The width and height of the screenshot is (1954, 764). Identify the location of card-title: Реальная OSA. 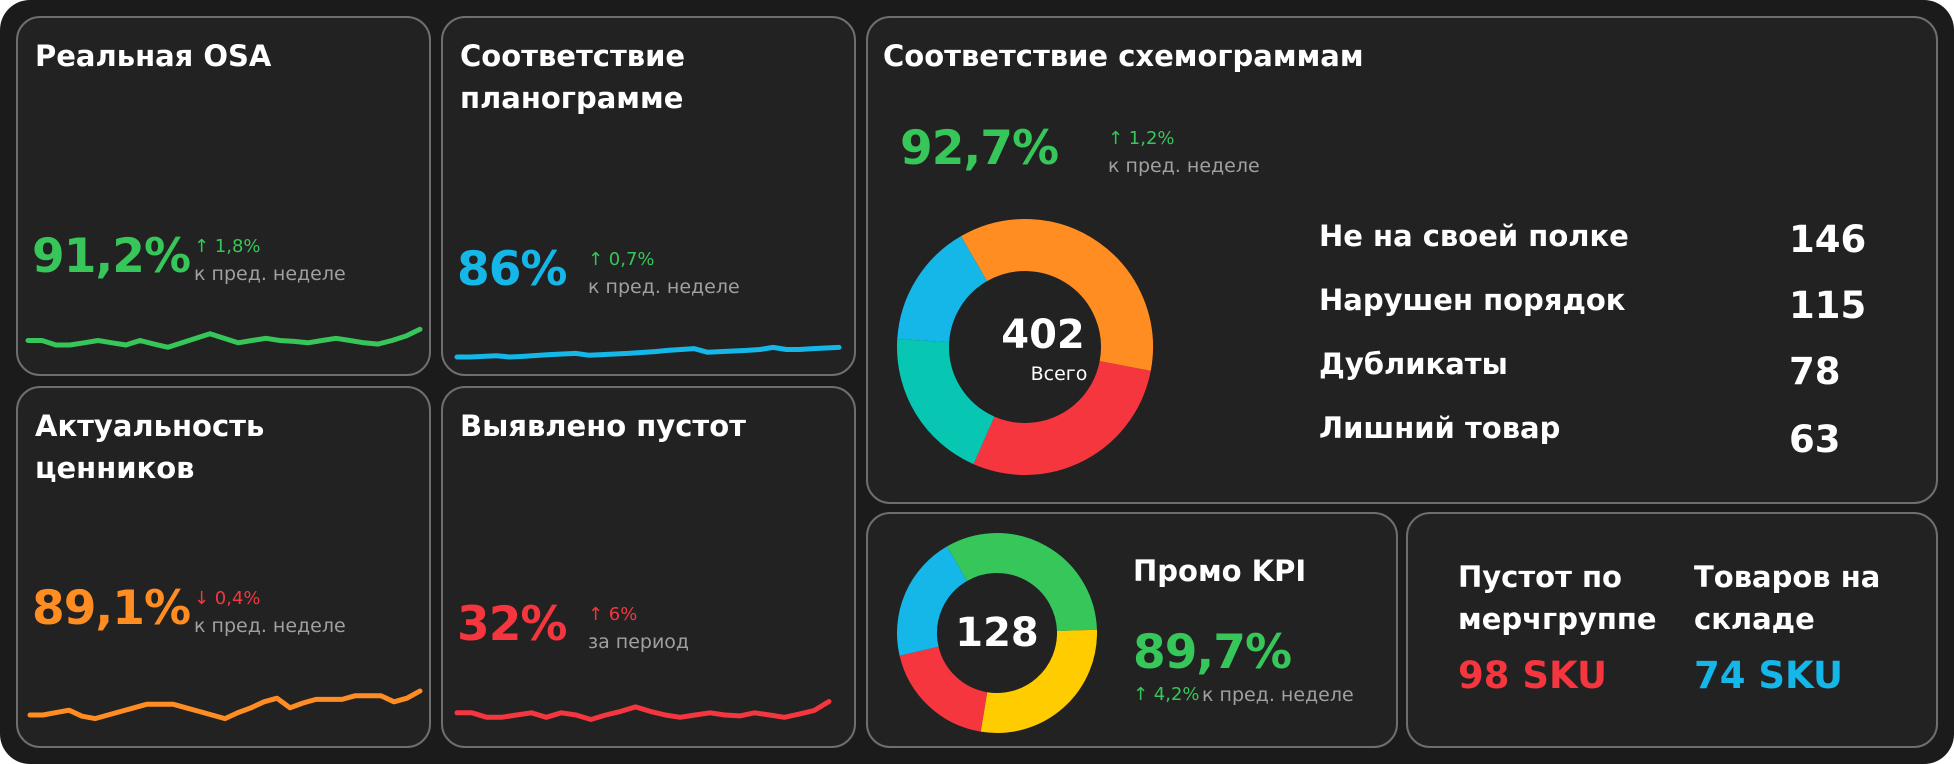
(153, 56).